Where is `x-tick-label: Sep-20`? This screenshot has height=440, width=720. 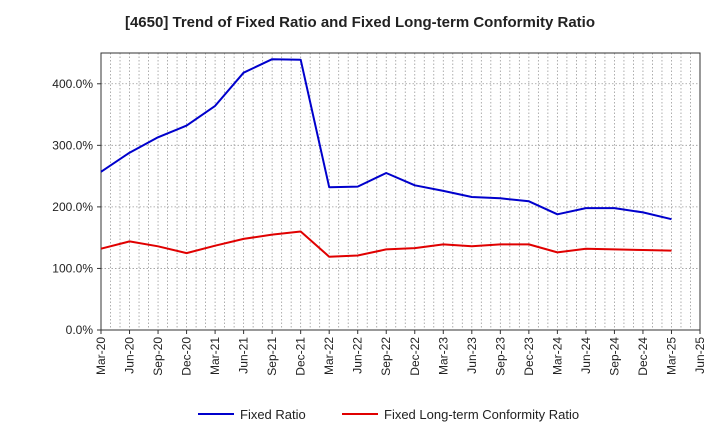 x-tick-label: Sep-20 is located at coordinates (158, 356).